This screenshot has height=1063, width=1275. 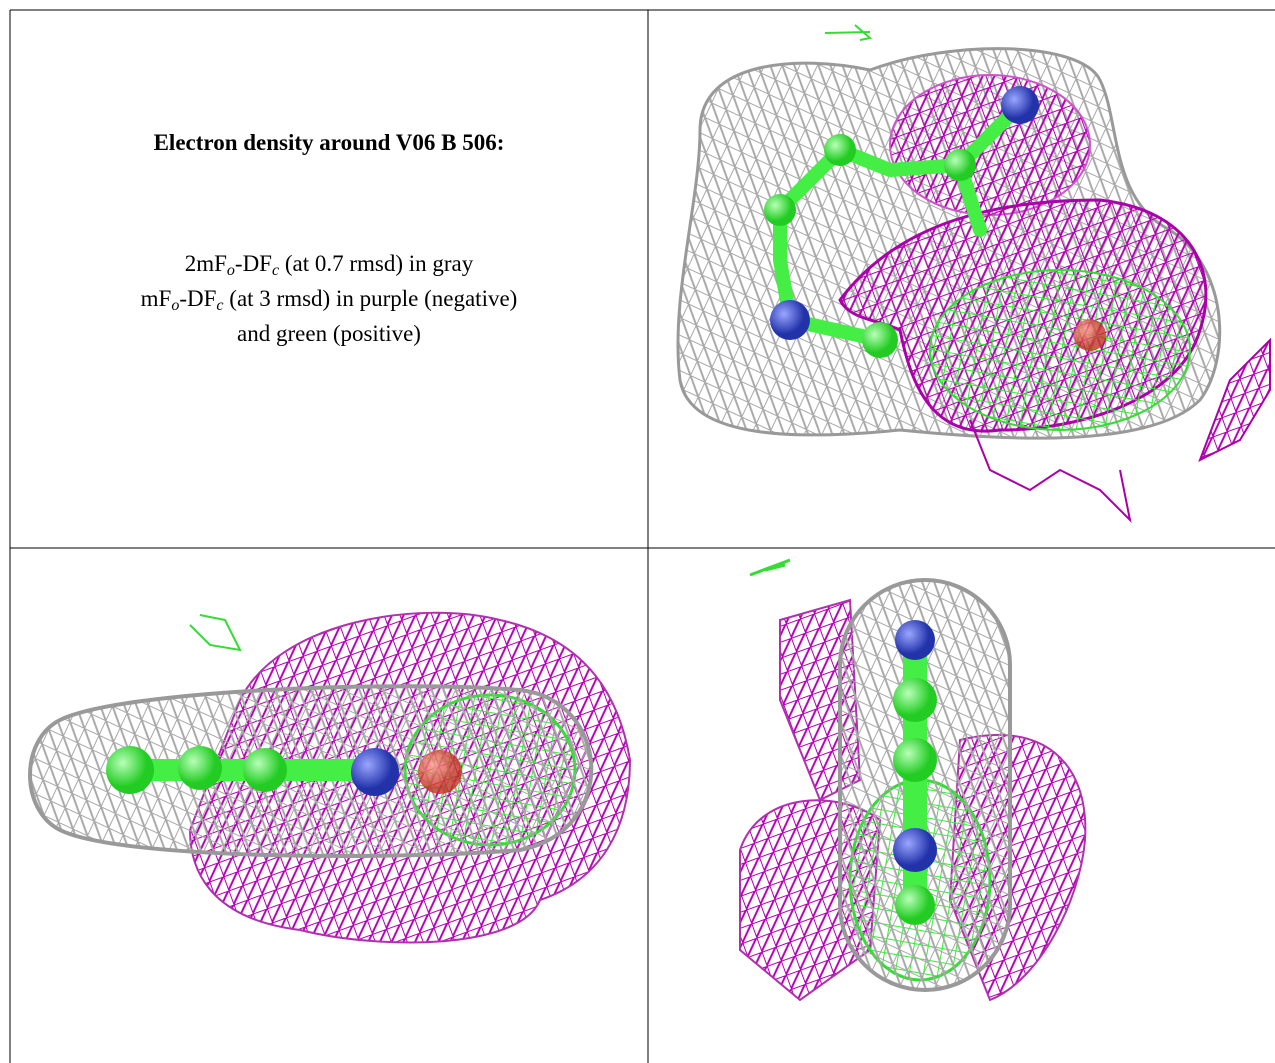 I want to click on description-line: and green (positive), so click(x=329, y=333).